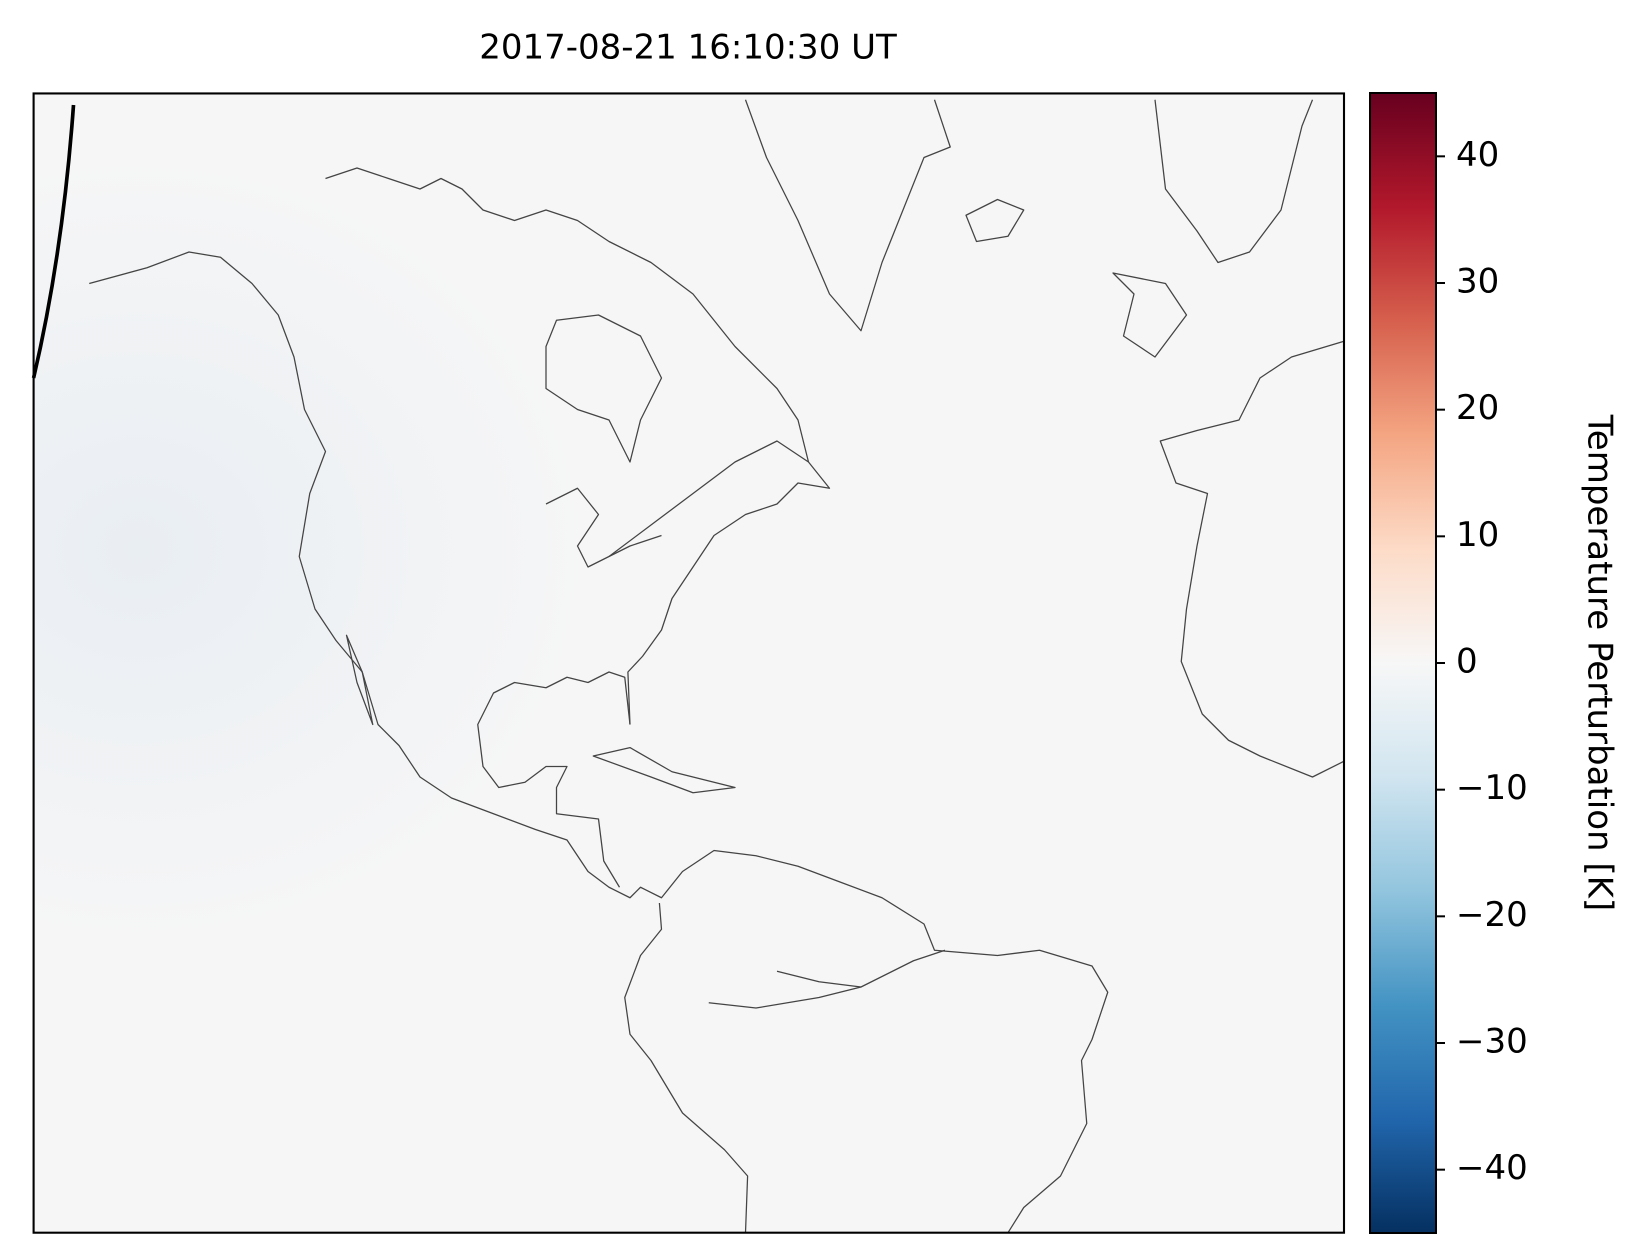 Image resolution: width=1638 pixels, height=1260 pixels. Describe the element at coordinates (1492, 788) in the screenshot. I see `colorbar-tick-label: −10` at that location.